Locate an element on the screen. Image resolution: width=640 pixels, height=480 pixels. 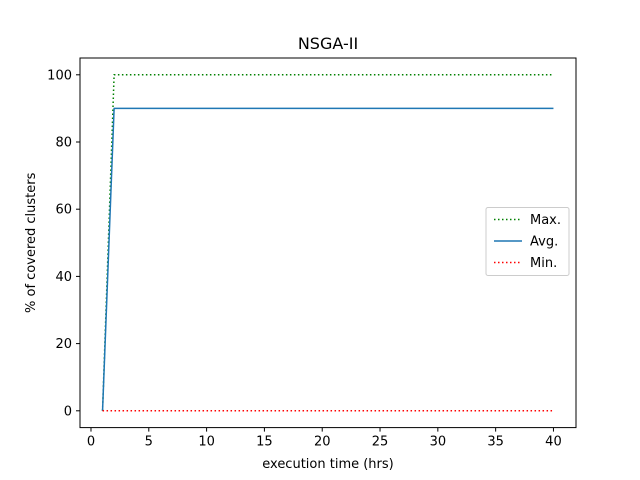
x-tick-label-5: 25 is located at coordinates (380, 442).